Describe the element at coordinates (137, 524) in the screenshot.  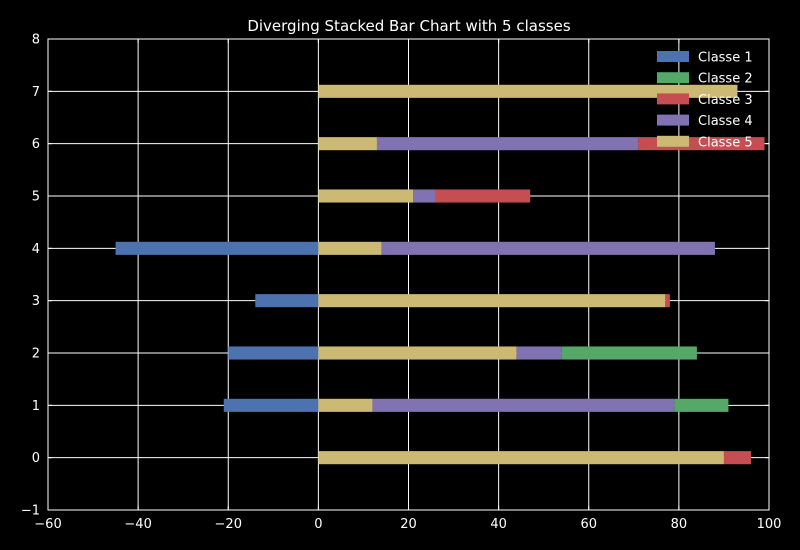
I see `x-tick-label: −40` at that location.